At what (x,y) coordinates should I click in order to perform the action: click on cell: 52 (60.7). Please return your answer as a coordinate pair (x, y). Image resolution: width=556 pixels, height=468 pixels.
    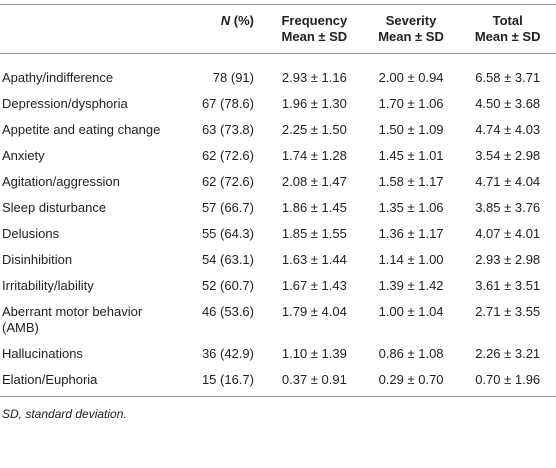
    Looking at the image, I should click on (227, 285).